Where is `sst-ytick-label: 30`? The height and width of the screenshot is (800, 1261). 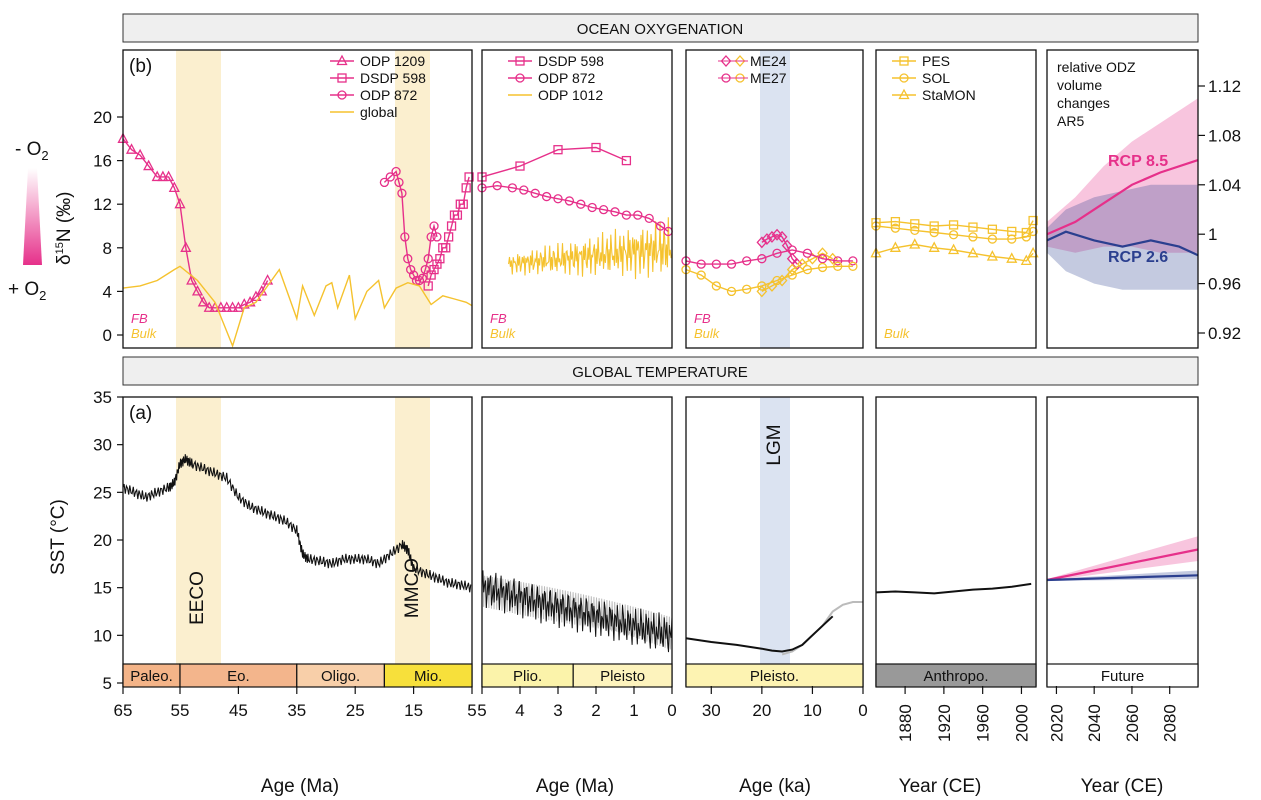
sst-ytick-label: 30 is located at coordinates (102, 445).